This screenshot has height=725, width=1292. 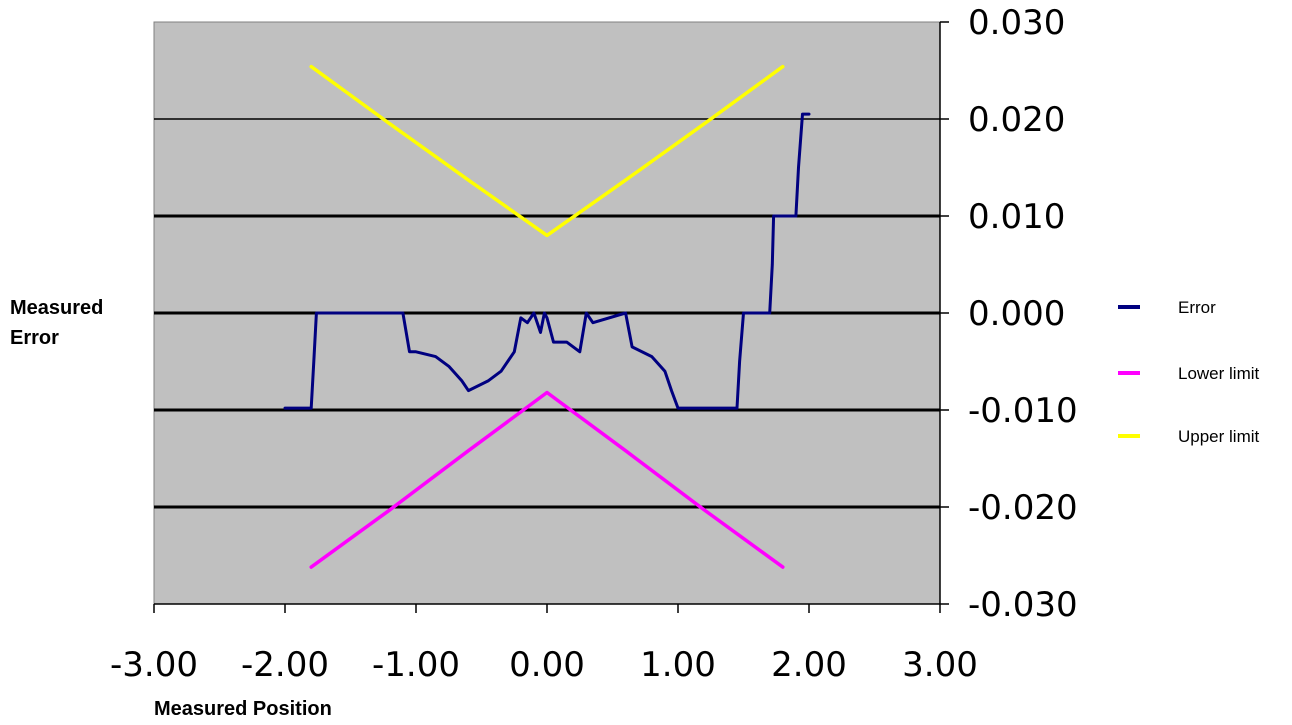 What do you see at coordinates (809, 665) in the screenshot?
I see `x-tick-label: 2.00` at bounding box center [809, 665].